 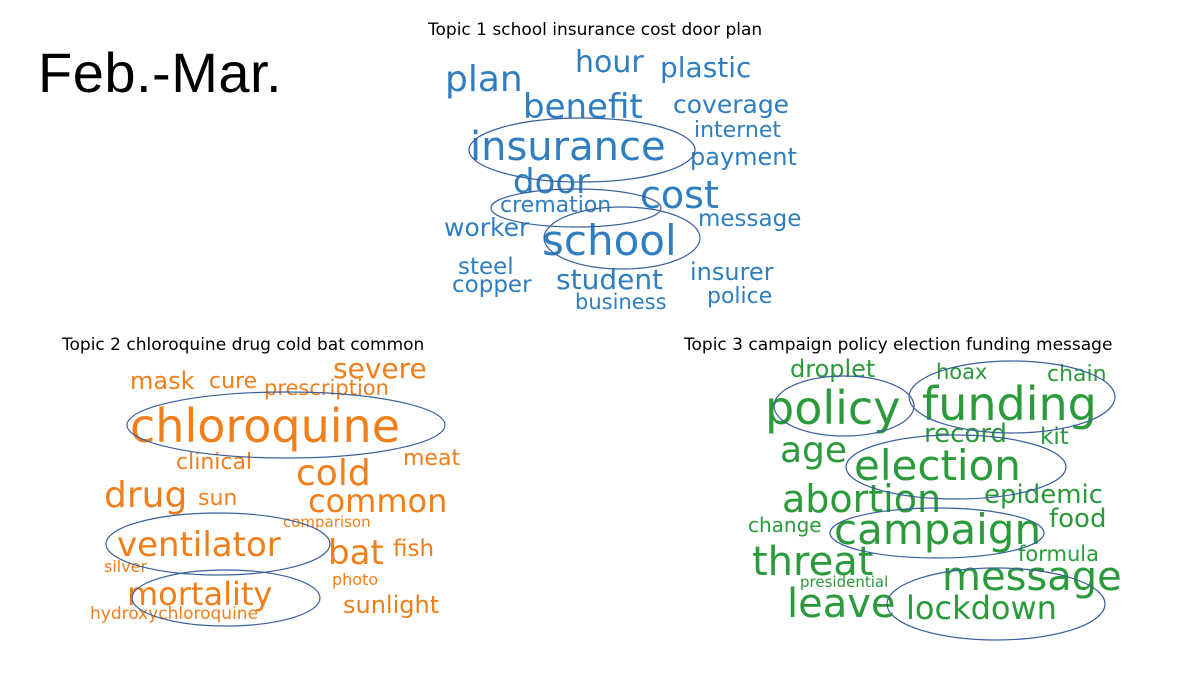 I want to click on word-internet: internet, so click(x=737, y=130).